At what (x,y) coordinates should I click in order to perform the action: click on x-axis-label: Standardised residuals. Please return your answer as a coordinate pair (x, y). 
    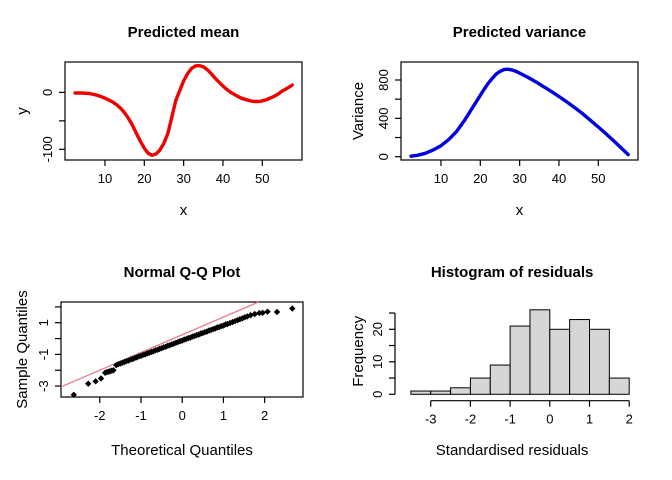
    Looking at the image, I should click on (512, 450).